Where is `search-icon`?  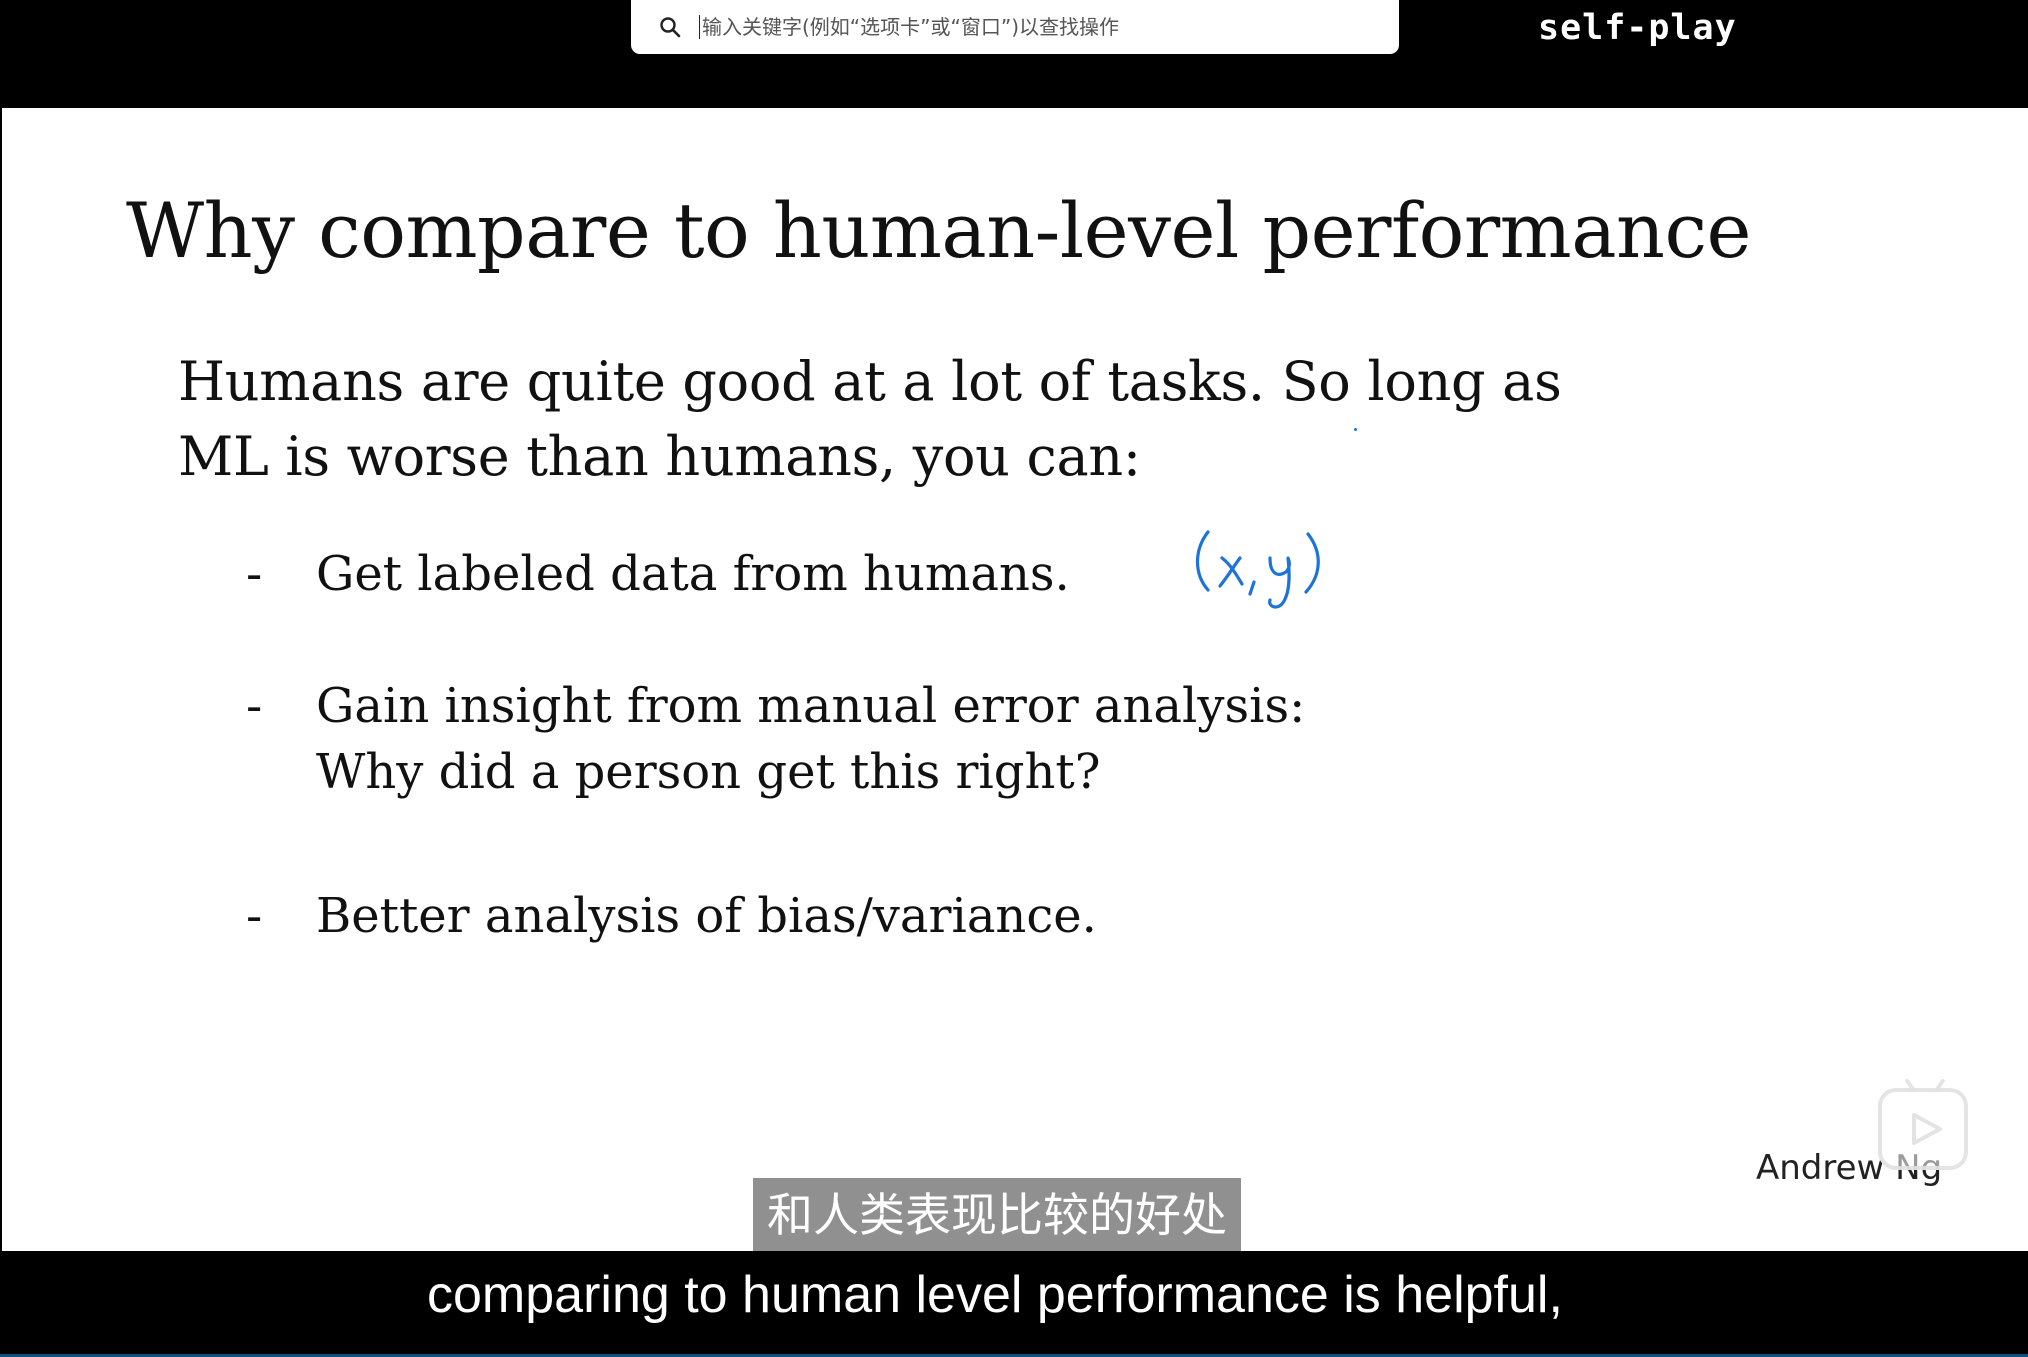 search-icon is located at coordinates (670, 27).